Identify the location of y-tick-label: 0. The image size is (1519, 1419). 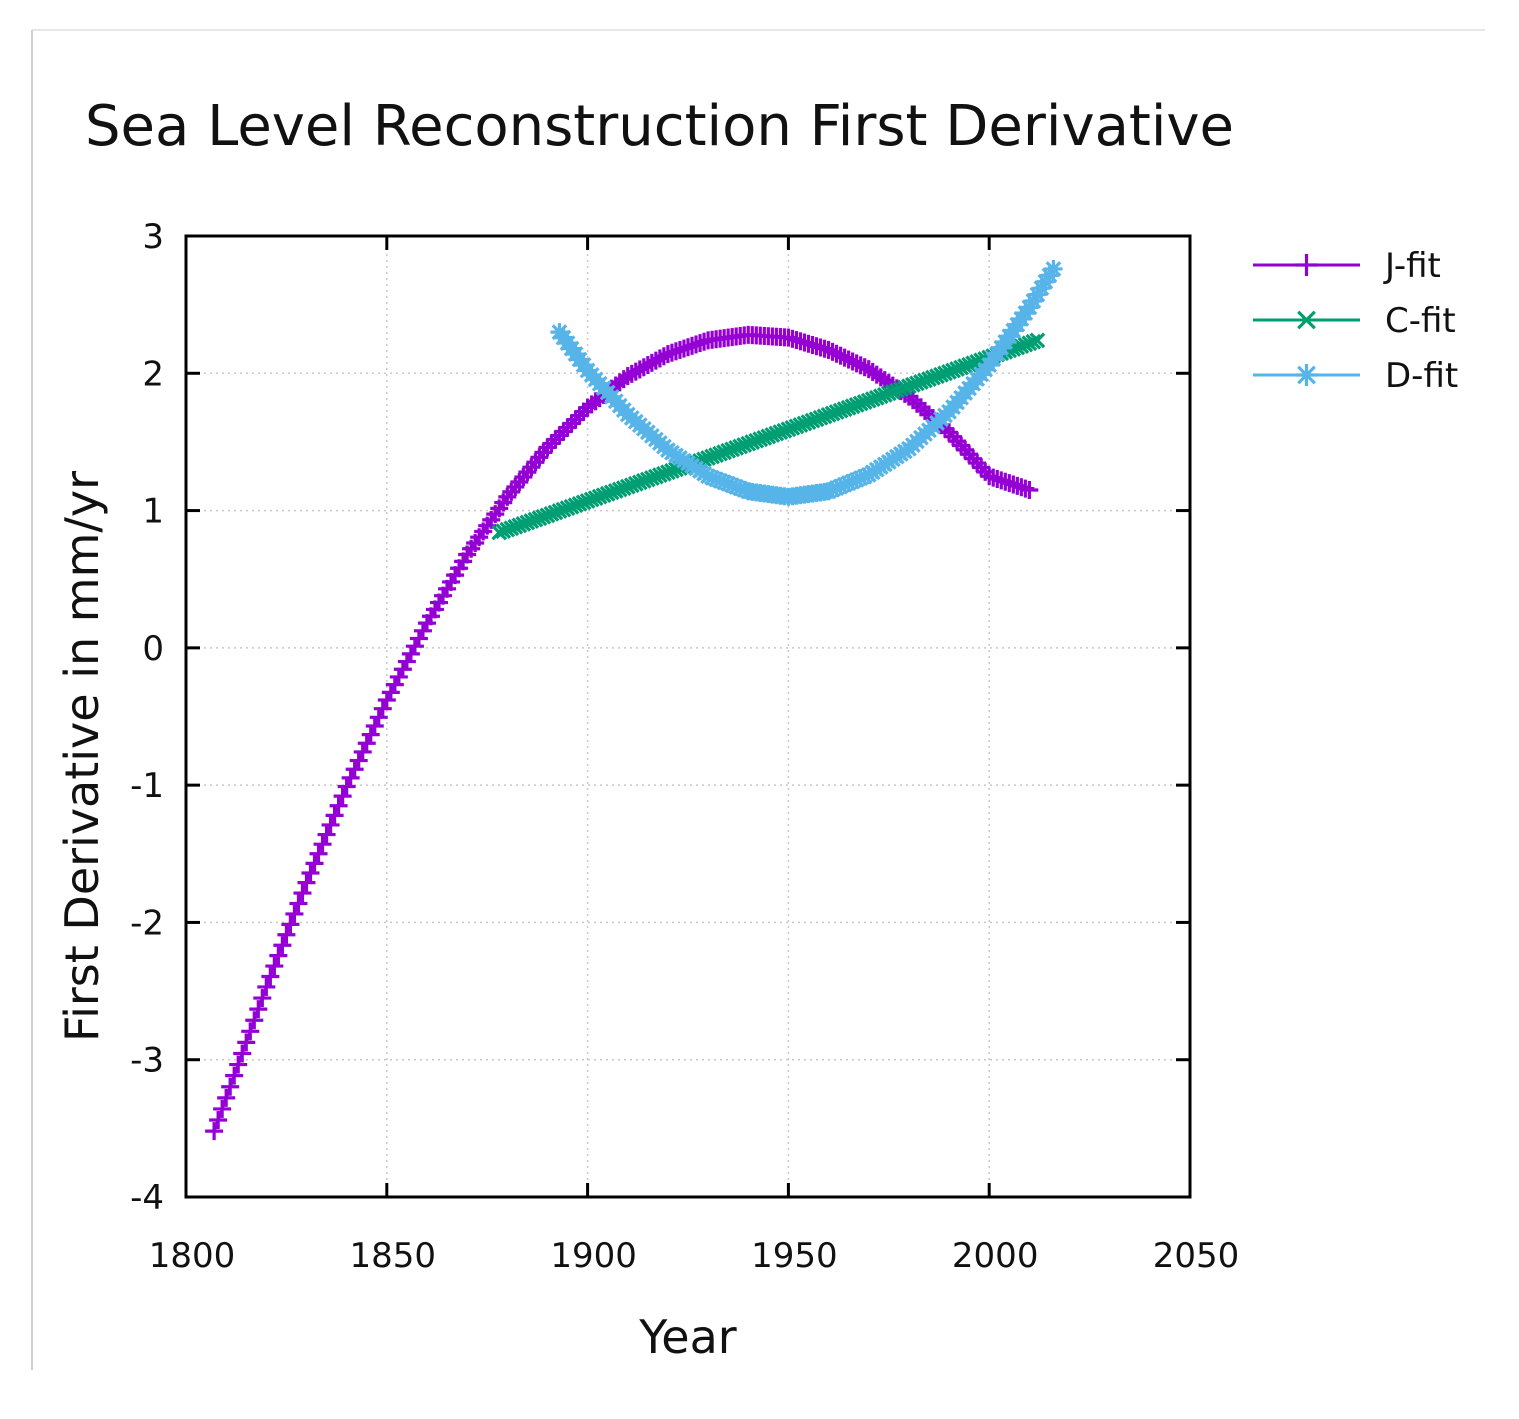
(153, 649).